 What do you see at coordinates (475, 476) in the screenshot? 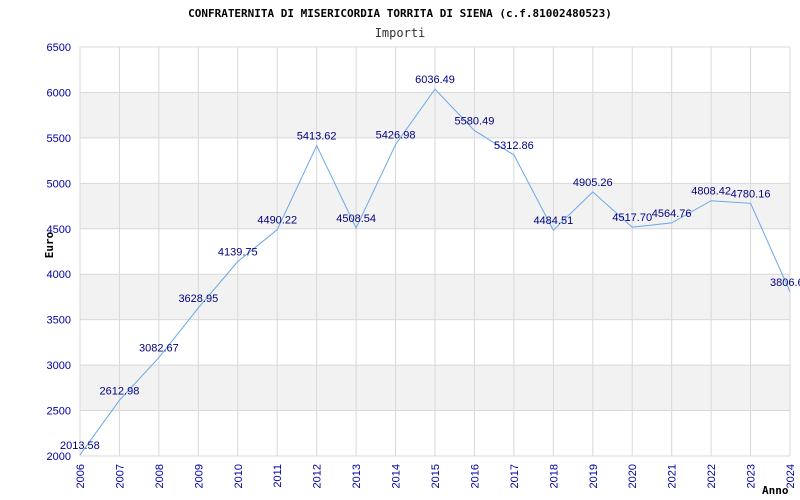
I see `x-tick-label: 2016` at bounding box center [475, 476].